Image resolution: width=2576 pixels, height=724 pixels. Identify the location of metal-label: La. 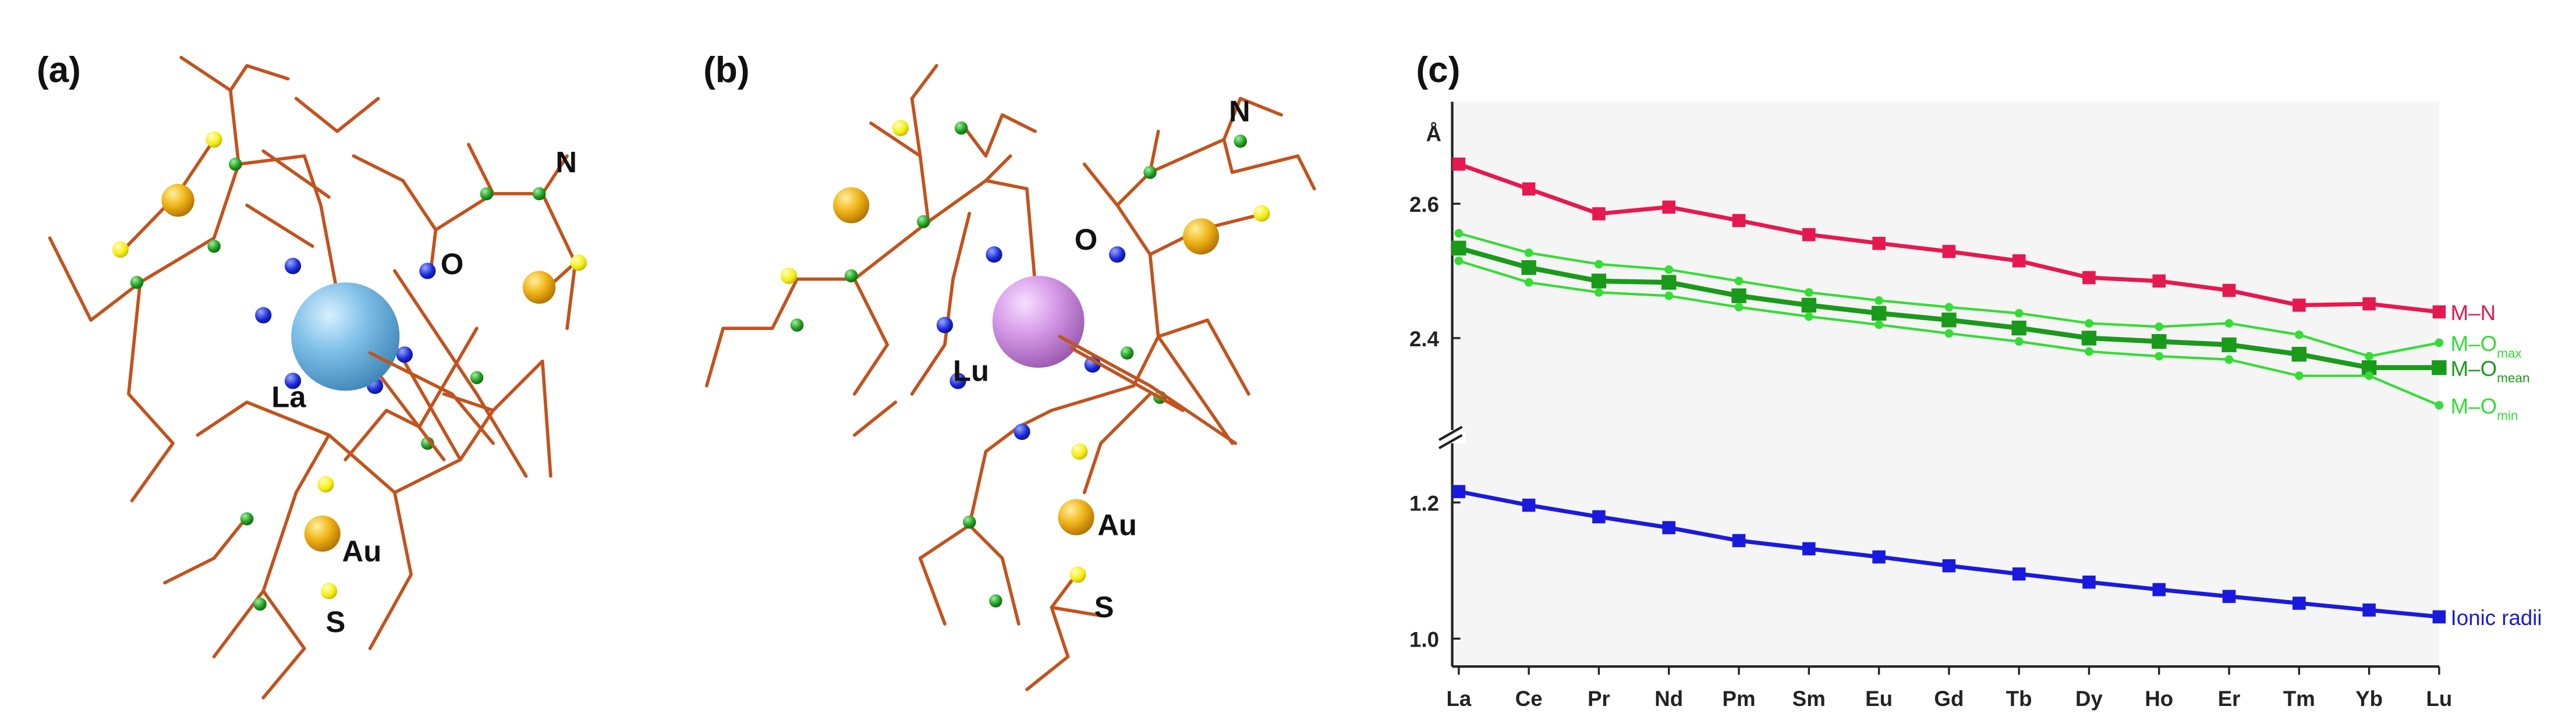
(288, 397).